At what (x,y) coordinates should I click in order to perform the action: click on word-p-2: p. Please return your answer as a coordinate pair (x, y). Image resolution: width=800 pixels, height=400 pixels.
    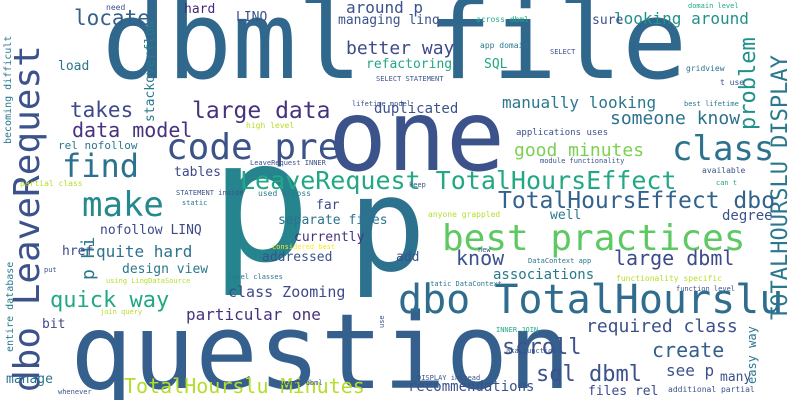
    Looking at the image, I should click on (387, 225).